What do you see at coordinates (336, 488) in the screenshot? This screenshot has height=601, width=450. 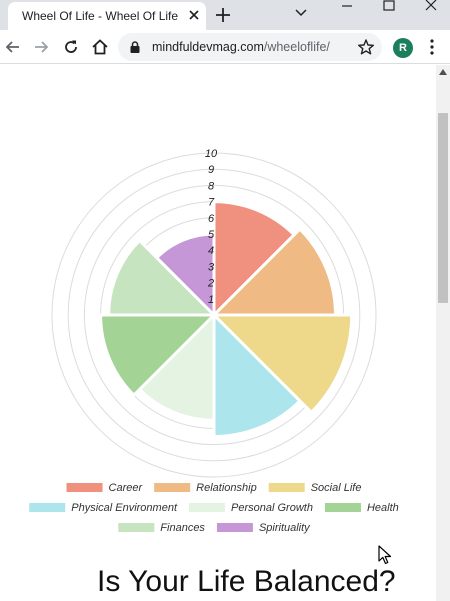 I see `legend-label: Social Life` at bounding box center [336, 488].